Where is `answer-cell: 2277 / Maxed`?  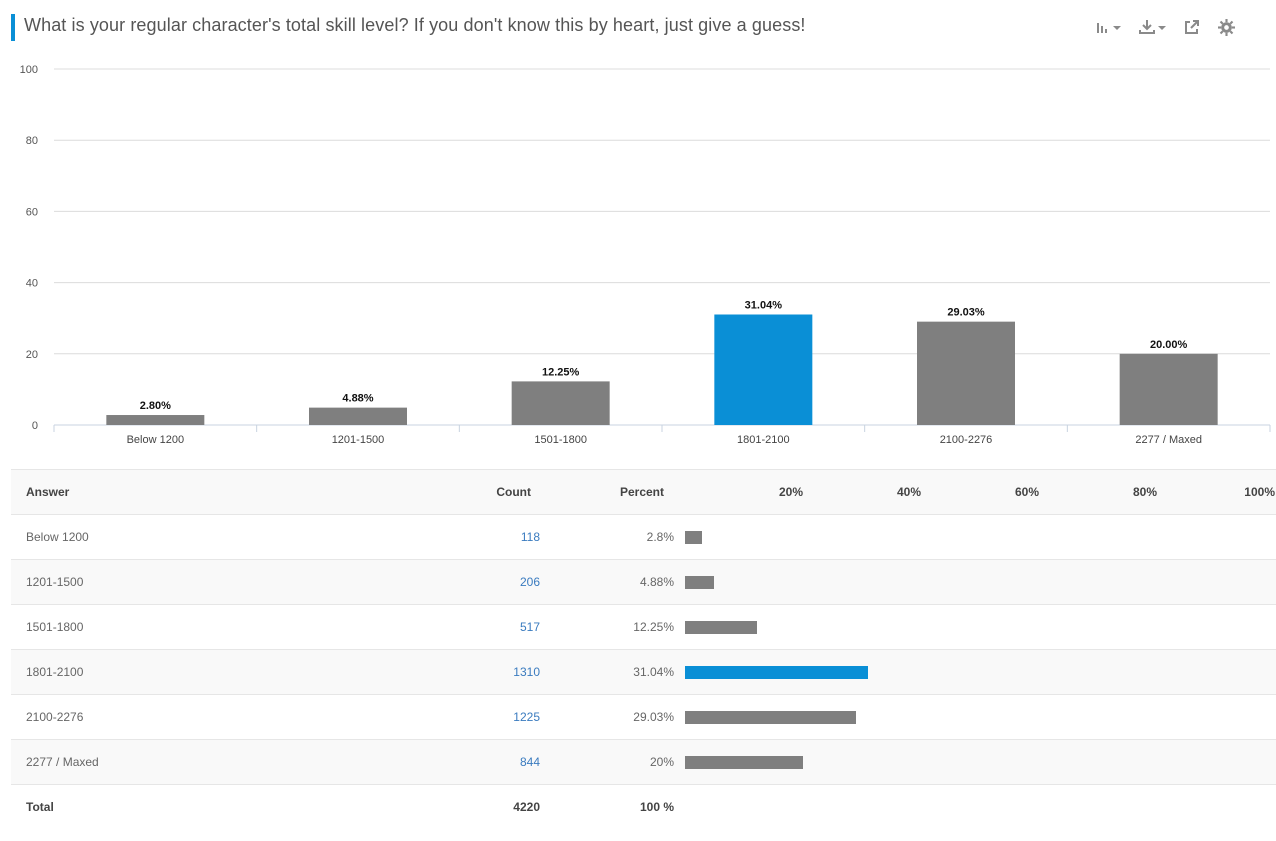 answer-cell: 2277 / Maxed is located at coordinates (62, 762).